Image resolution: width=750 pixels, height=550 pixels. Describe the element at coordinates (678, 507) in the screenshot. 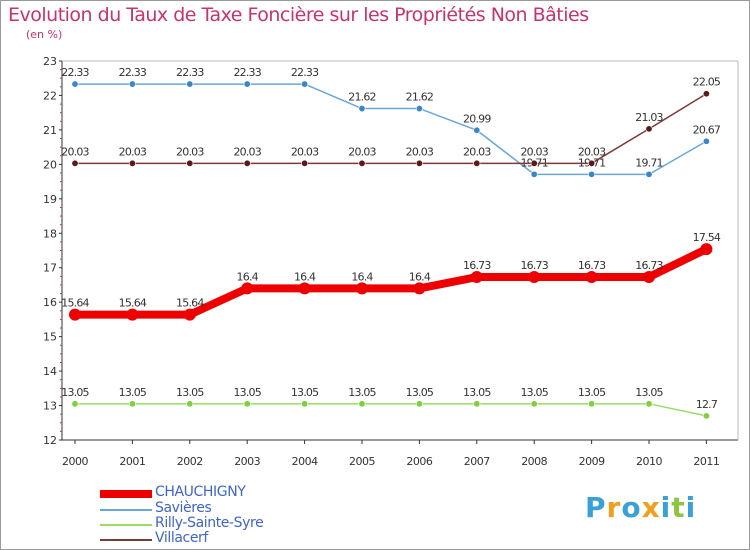

I see `logo-letter: t` at that location.